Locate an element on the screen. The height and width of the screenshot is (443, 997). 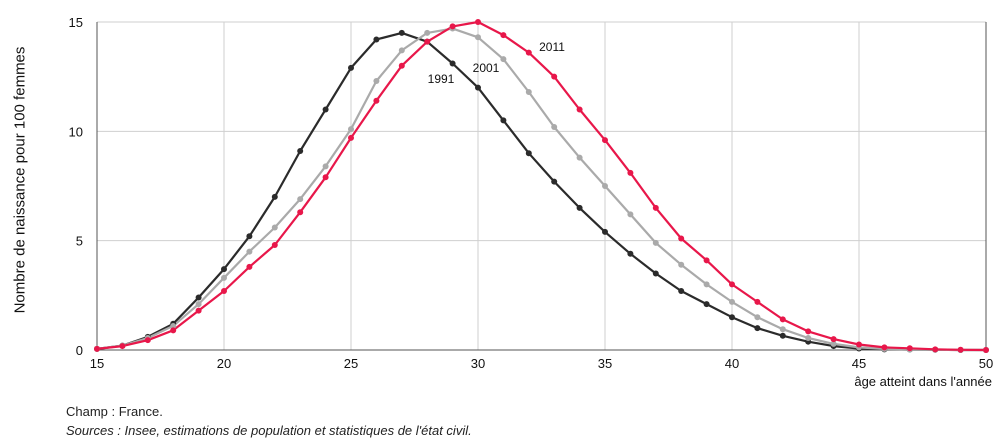
series-label-2001: 2001 is located at coordinates (486, 68).